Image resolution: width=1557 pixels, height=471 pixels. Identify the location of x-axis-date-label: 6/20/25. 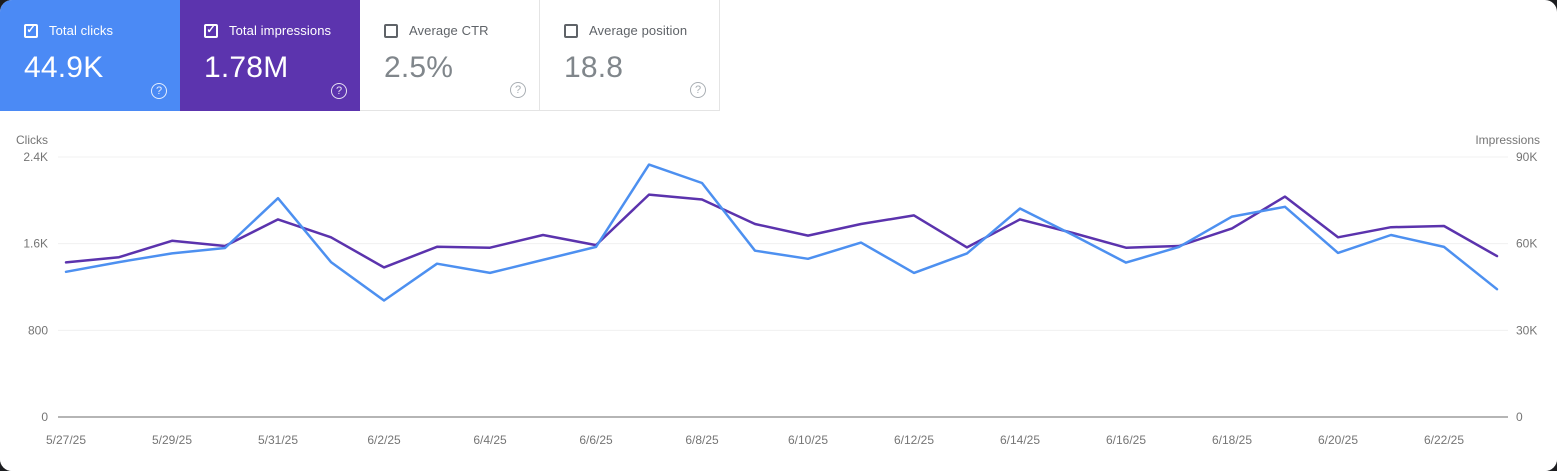
(1338, 440).